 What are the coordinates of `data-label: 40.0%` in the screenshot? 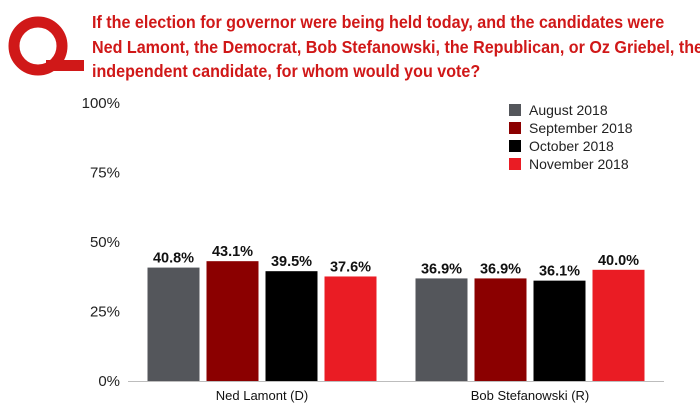 It's located at (618, 261).